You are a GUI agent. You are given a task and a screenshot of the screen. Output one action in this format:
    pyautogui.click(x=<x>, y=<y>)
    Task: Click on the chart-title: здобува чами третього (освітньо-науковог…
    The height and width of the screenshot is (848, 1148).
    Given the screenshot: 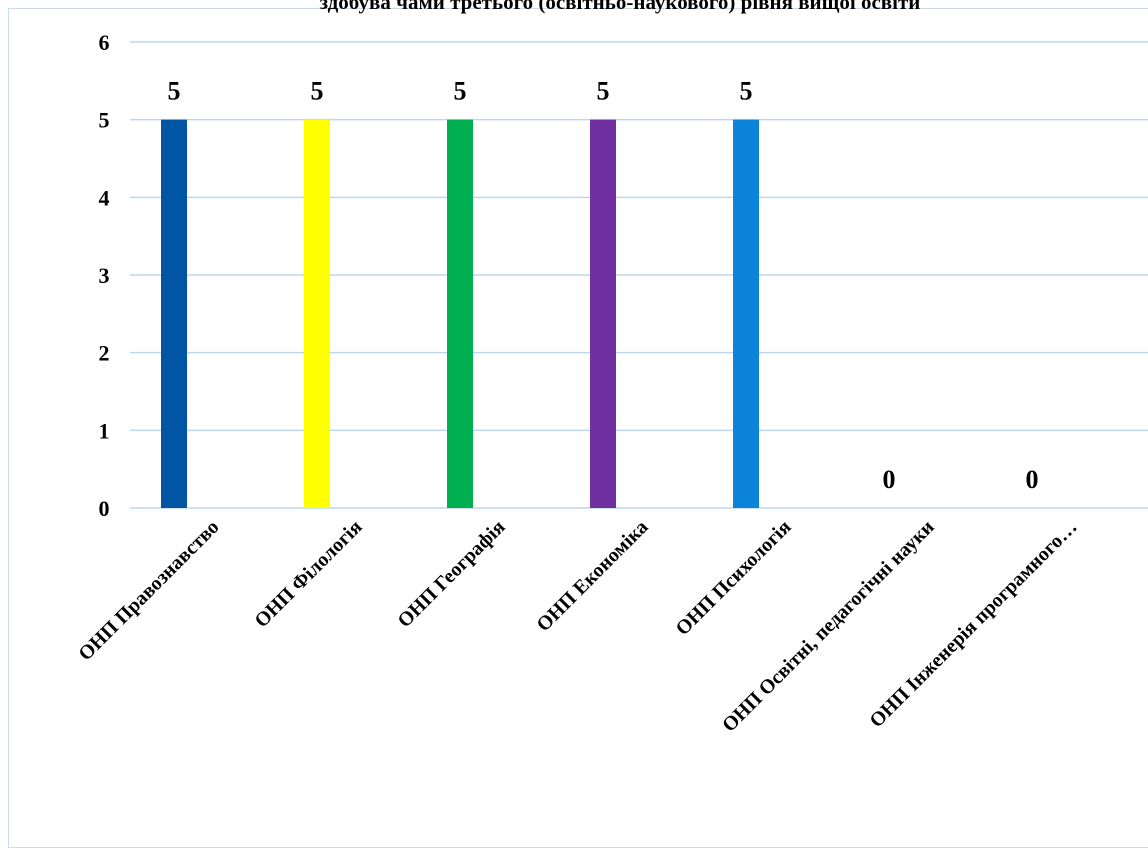 What is the action you would take?
    pyautogui.click(x=620, y=7)
    